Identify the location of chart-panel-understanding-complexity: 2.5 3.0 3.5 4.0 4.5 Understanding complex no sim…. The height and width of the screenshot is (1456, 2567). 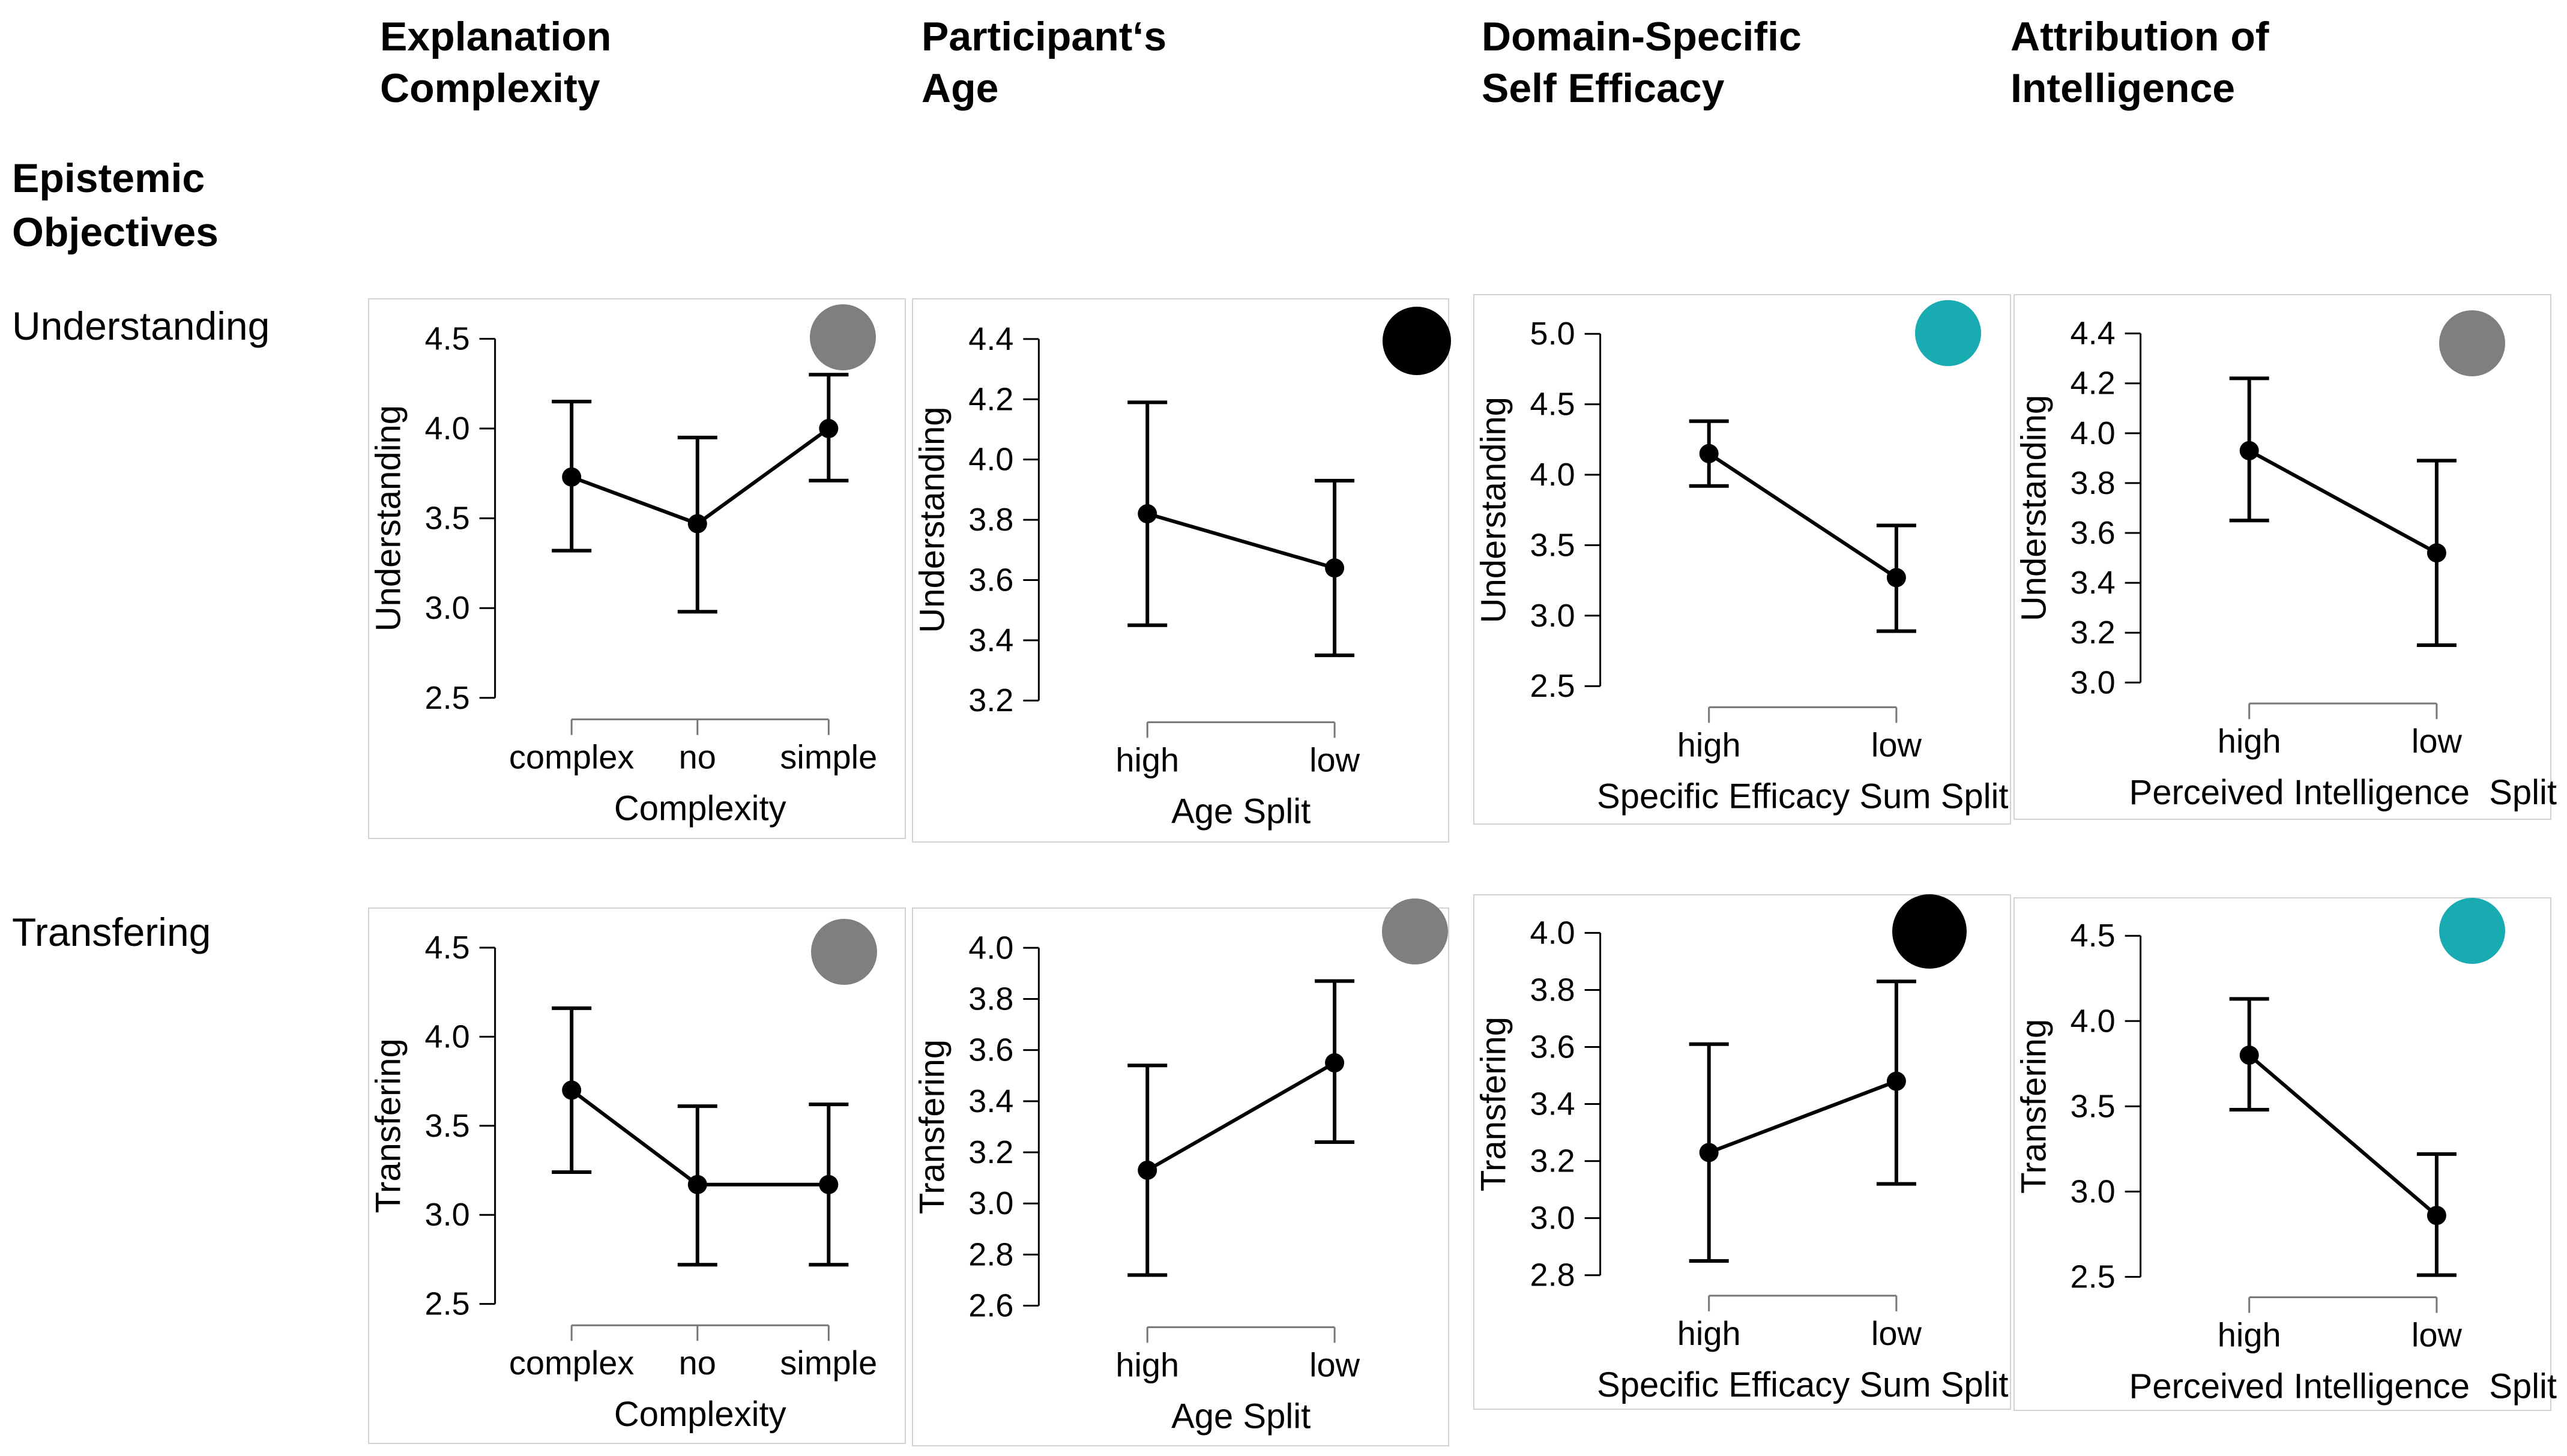
(637, 568).